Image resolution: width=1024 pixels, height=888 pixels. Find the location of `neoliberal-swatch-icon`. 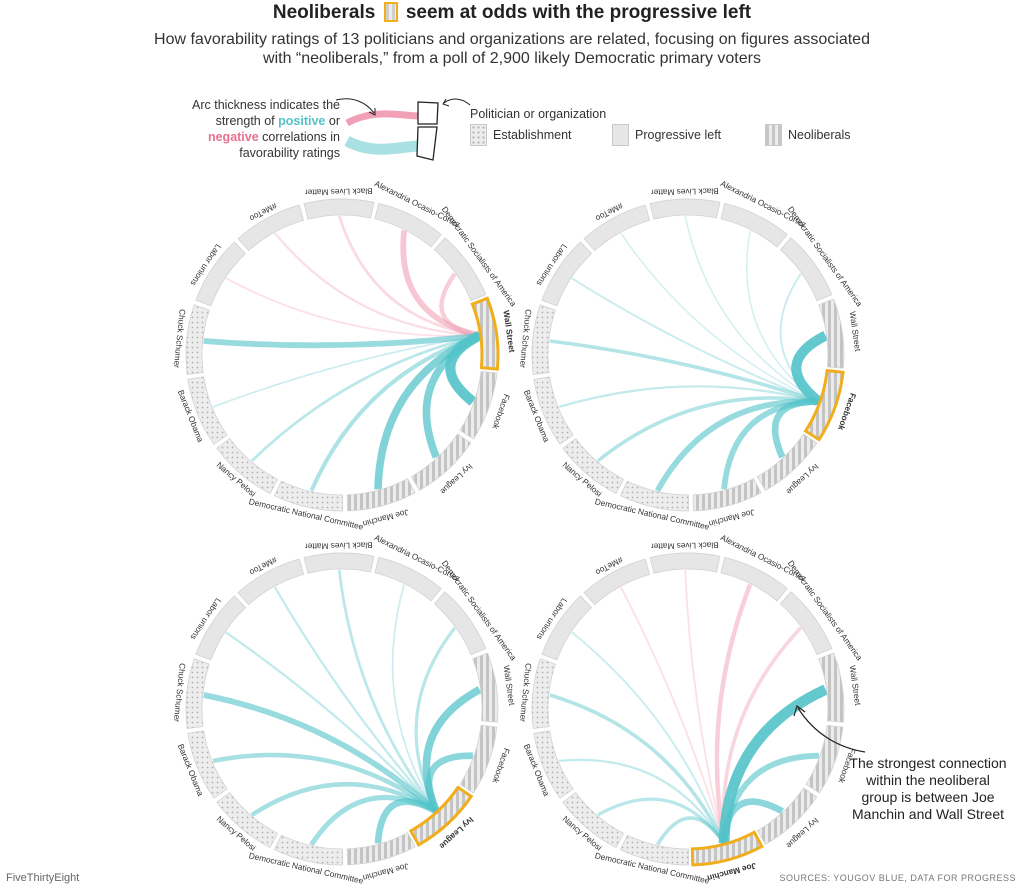

neoliberal-swatch-icon is located at coordinates (390, 12).